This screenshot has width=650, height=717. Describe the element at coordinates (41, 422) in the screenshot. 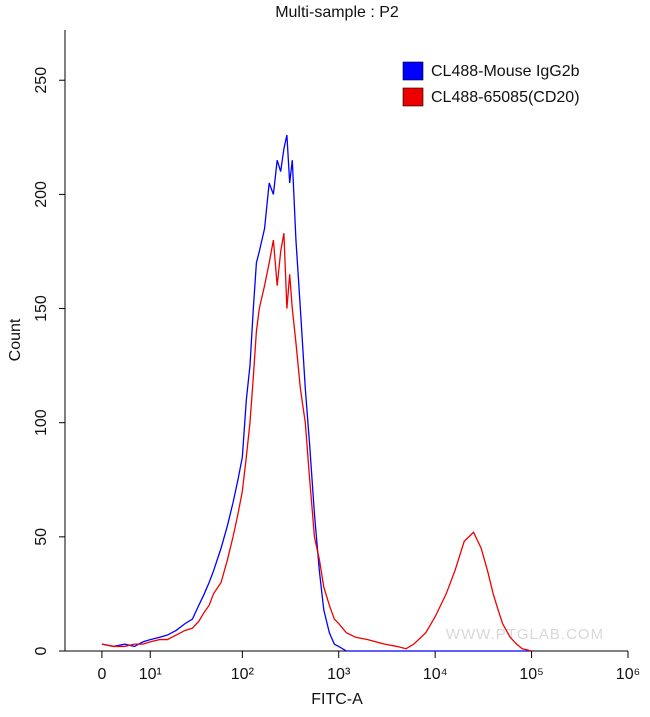

I see `y-tick-label: 100` at that location.